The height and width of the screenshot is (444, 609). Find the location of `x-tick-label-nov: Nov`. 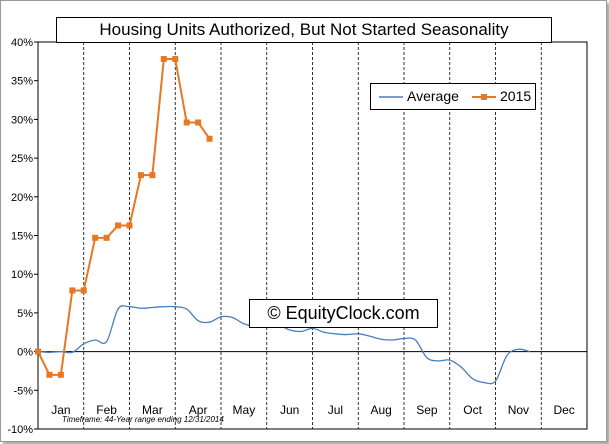

x-tick-label-nov: Nov is located at coordinates (518, 410).